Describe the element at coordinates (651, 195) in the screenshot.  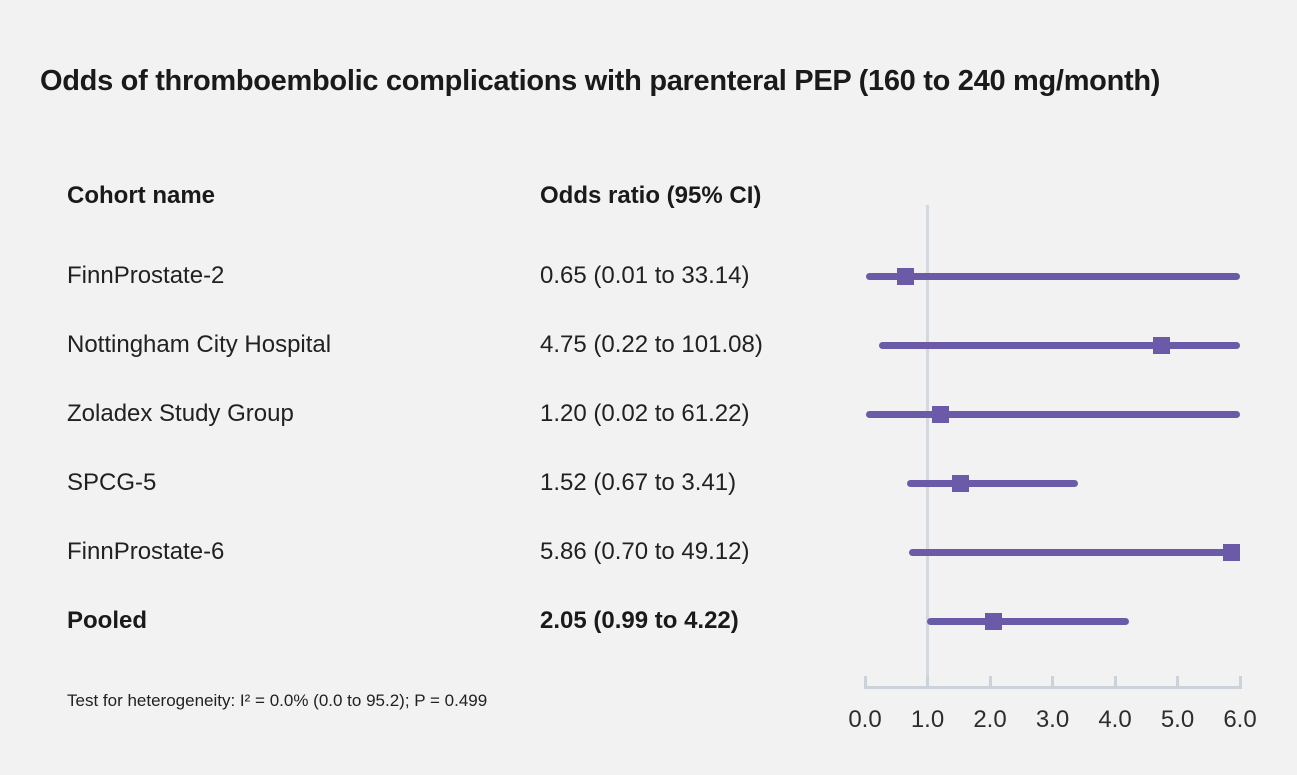
I see `odds-ratio-column-header: Odds ratio (95% CI)` at that location.